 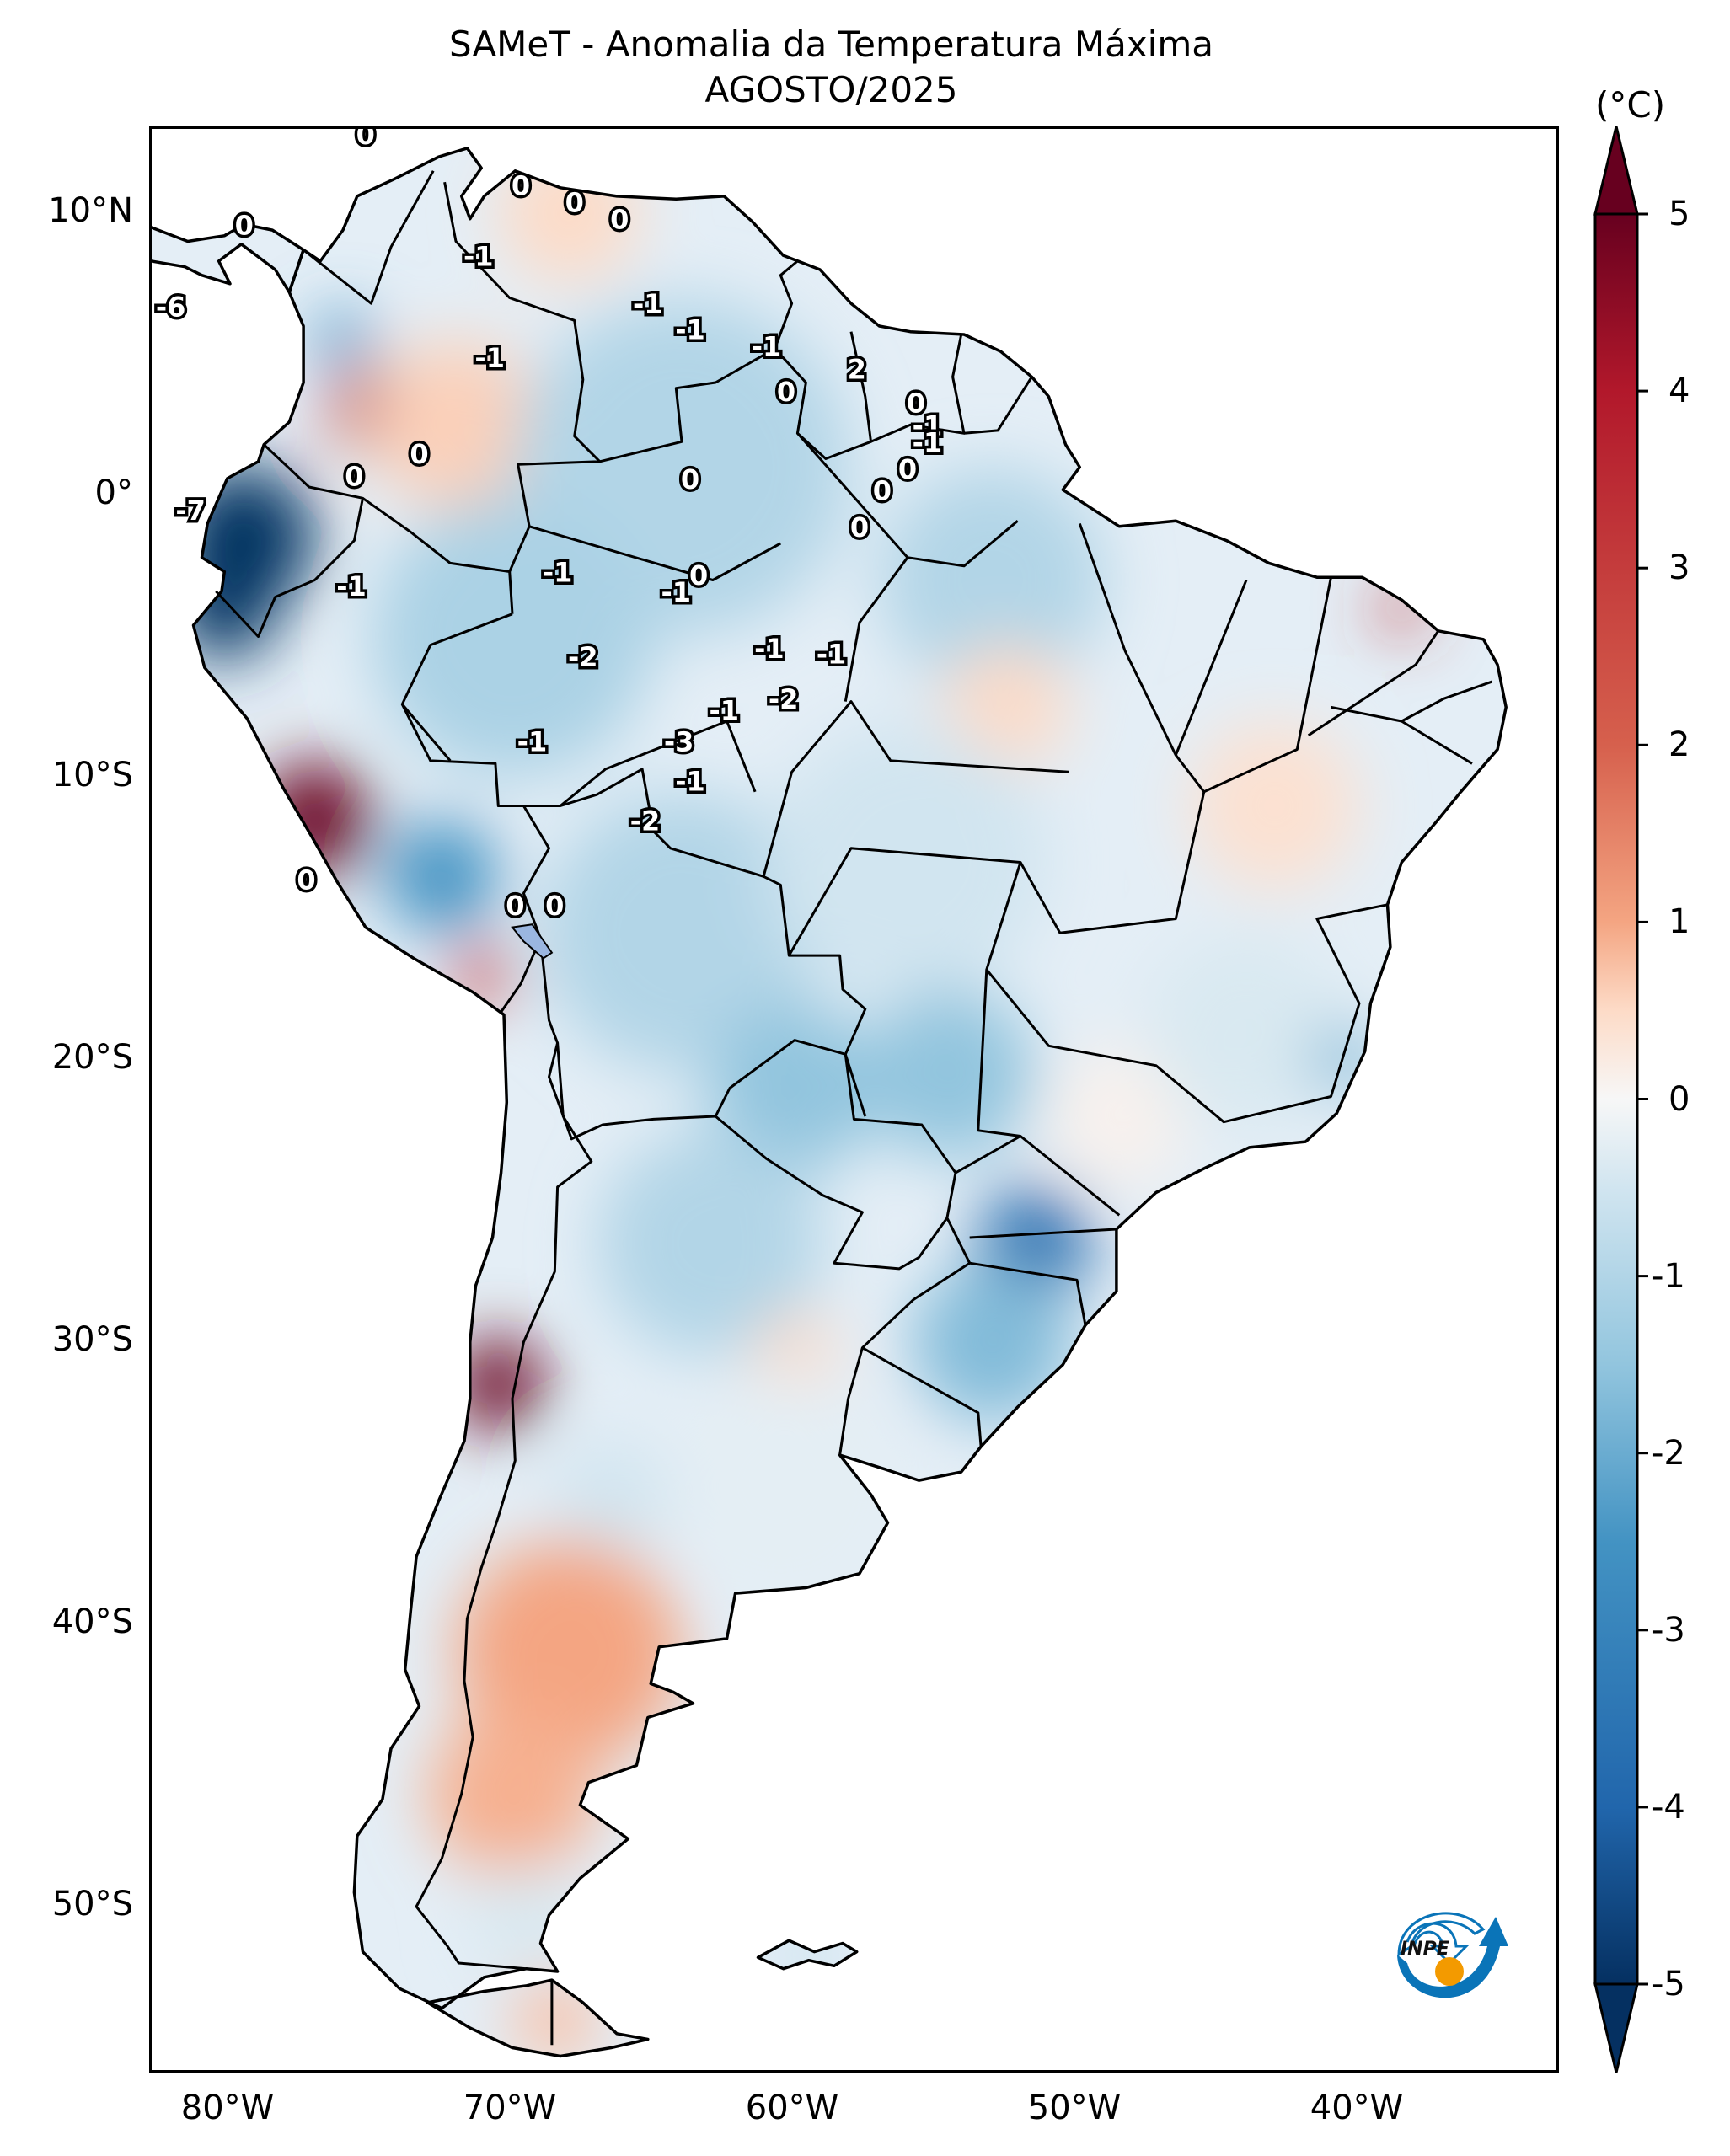 I want to click on coastline-tierra-del-fuego, so click(x=538, y=2018).